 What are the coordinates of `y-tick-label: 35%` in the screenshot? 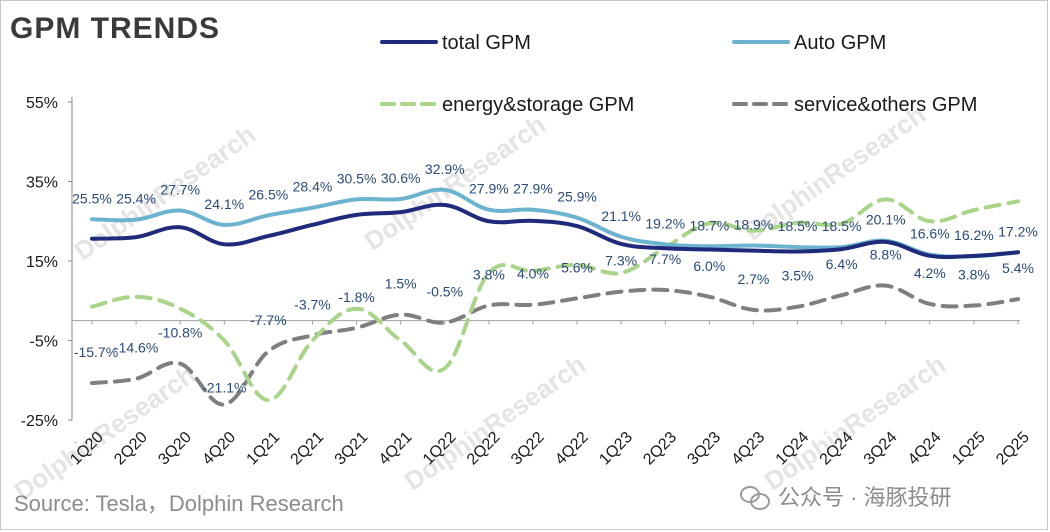 It's located at (42, 183).